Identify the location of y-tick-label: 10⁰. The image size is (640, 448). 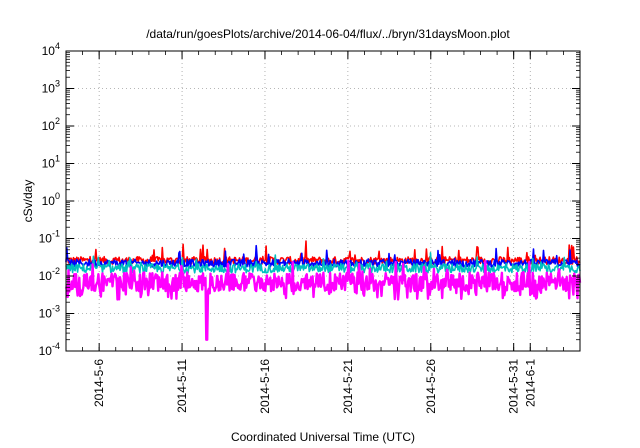
(51, 199).